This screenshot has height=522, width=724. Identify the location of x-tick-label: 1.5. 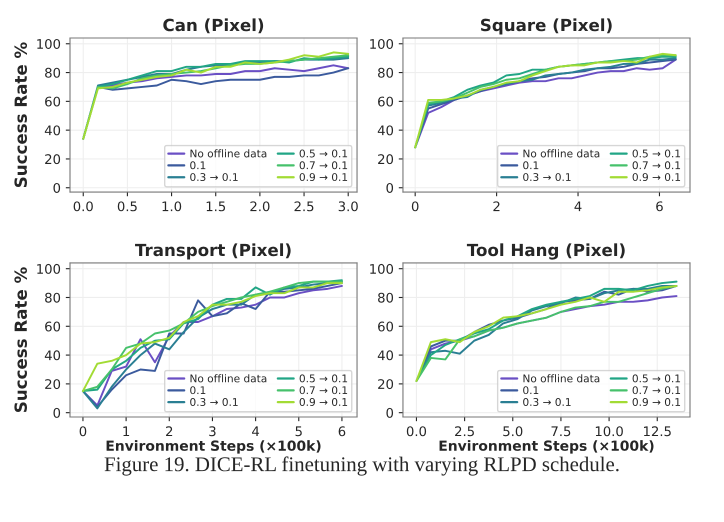
(216, 207).